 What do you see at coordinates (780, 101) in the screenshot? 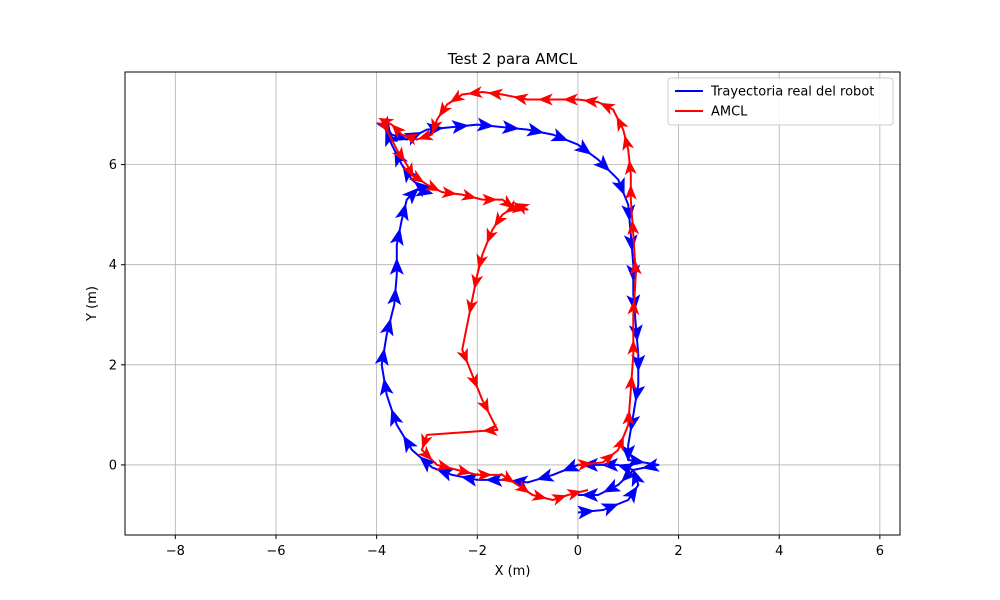
I see `legend: Trayectoria real del robot AMCL` at bounding box center [780, 101].